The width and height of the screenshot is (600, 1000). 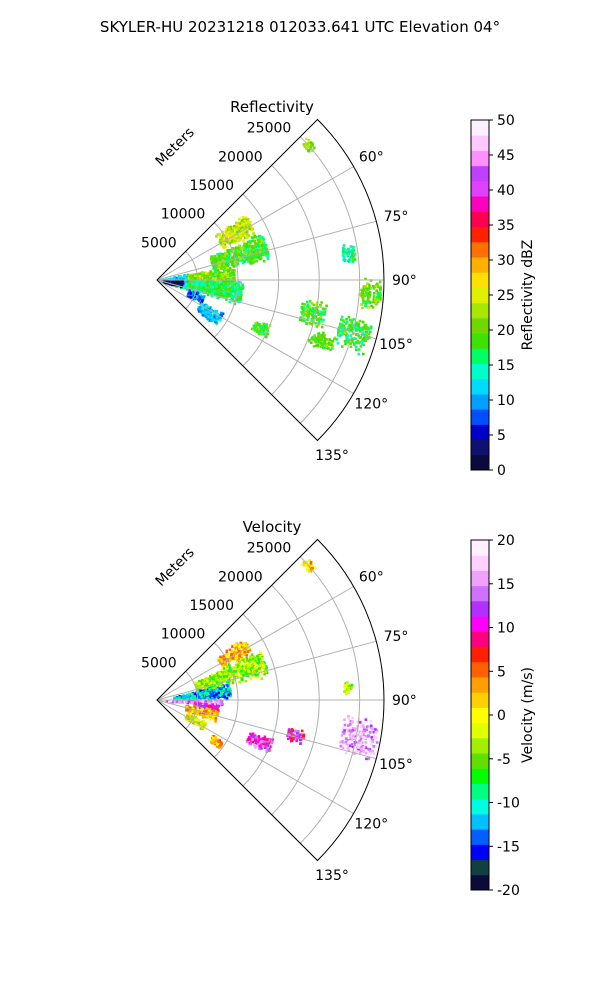 What do you see at coordinates (396, 217) in the screenshot?
I see `azimuth-tick-label: 75°` at bounding box center [396, 217].